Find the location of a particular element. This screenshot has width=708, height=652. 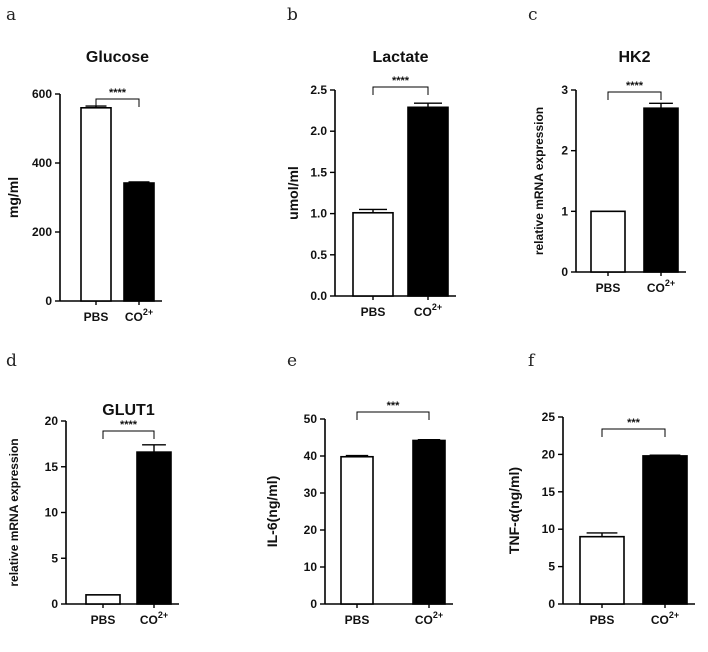

y-tick-label: 25 is located at coordinates (549, 417).